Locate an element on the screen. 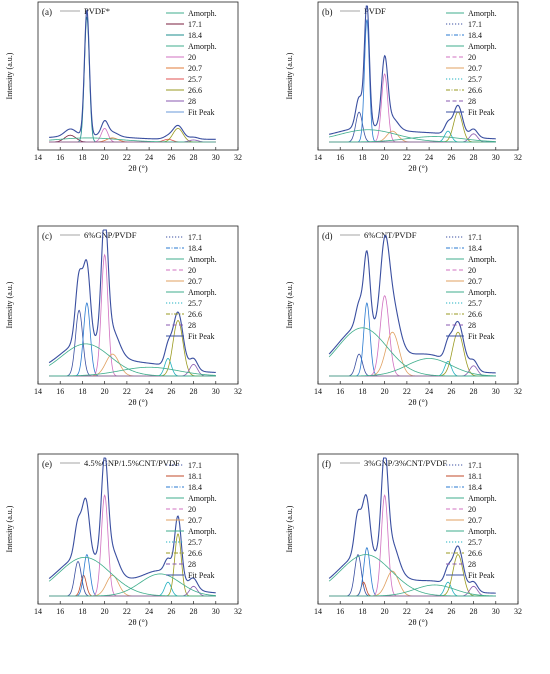 The height and width of the screenshot is (674, 550). sample-name: PVDF is located at coordinates (375, 11).